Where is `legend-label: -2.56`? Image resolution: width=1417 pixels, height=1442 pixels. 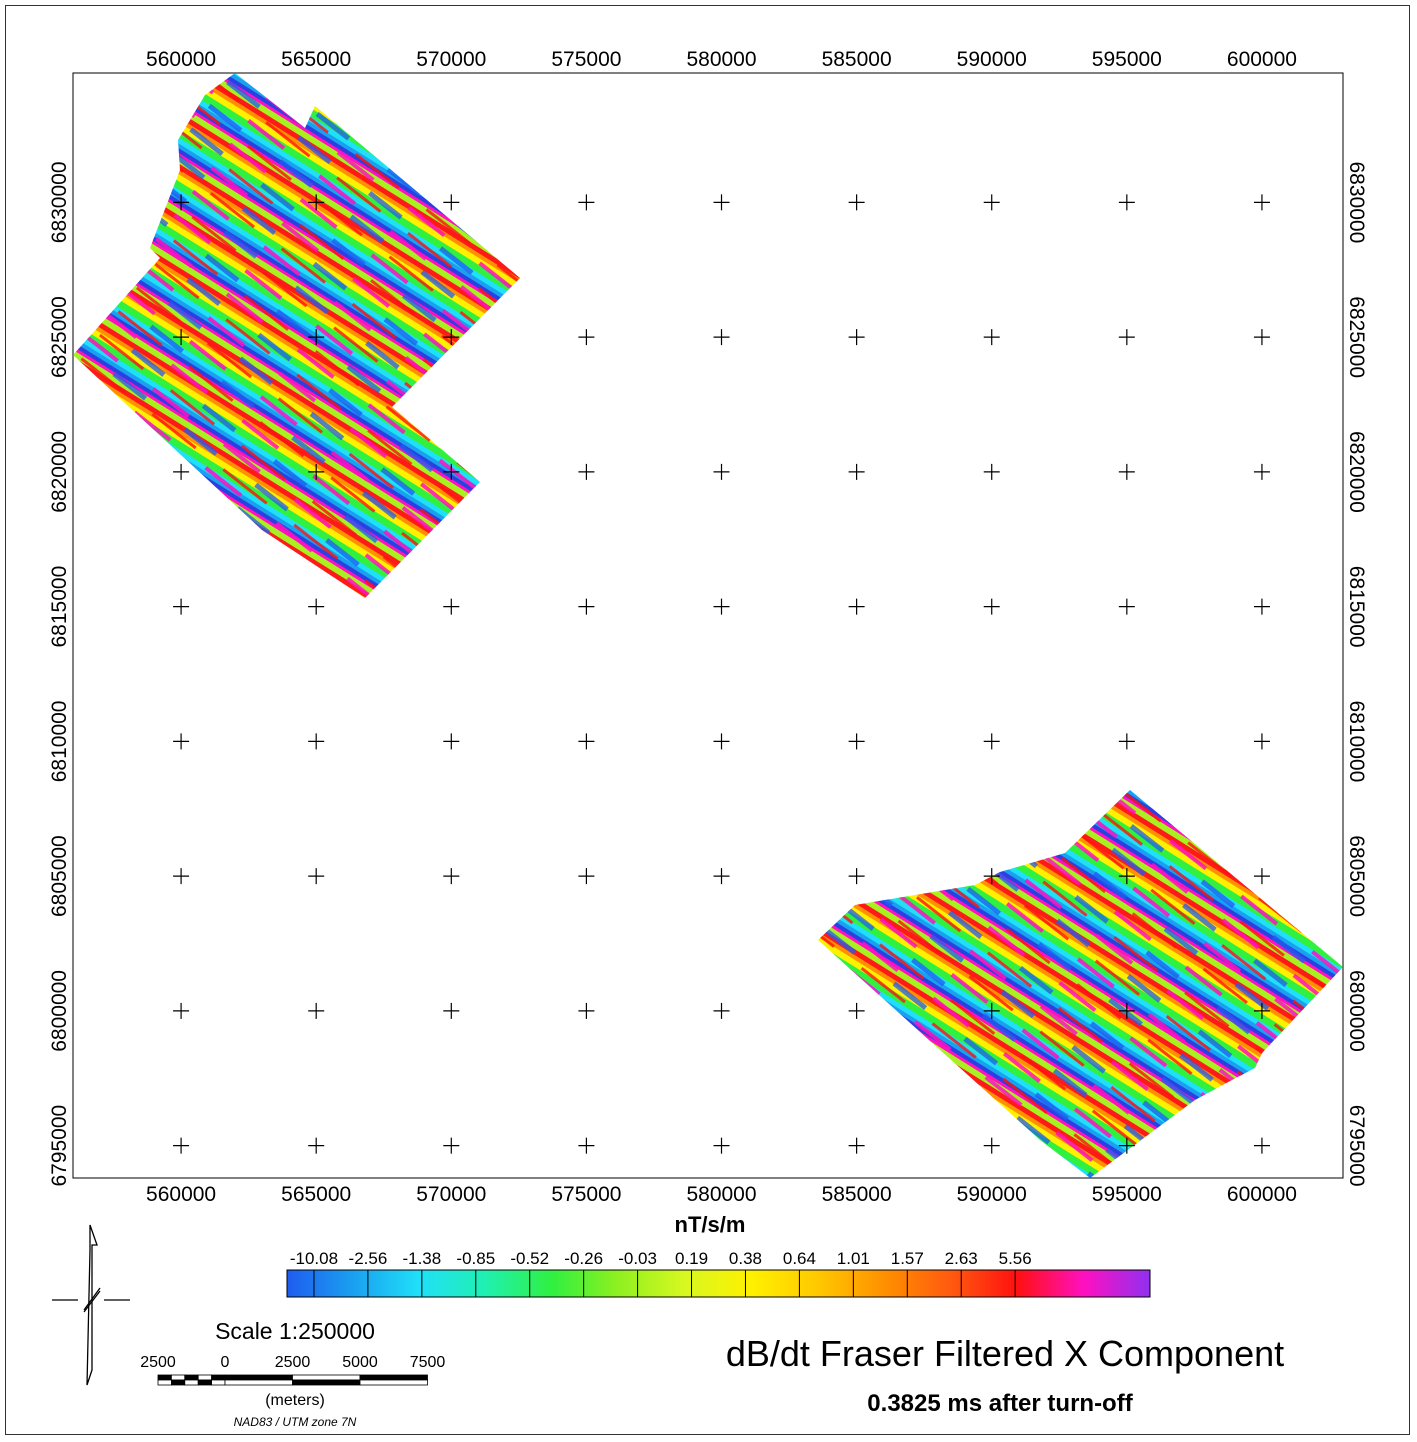
legend-label: -2.56 is located at coordinates (368, 1258).